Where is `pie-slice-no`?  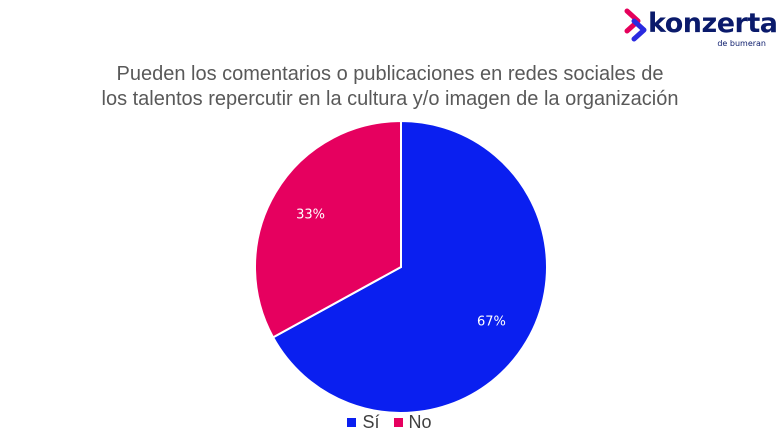
pie-slice-no is located at coordinates (328, 229).